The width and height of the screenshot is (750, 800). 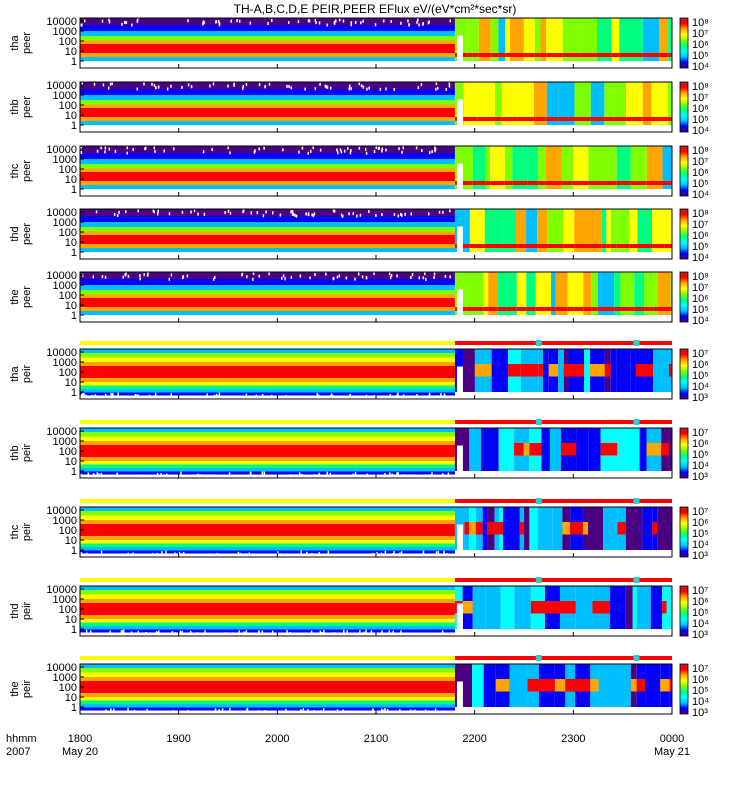 What do you see at coordinates (538, 422) in the screenshot?
I see `mode-bar-marker` at bounding box center [538, 422].